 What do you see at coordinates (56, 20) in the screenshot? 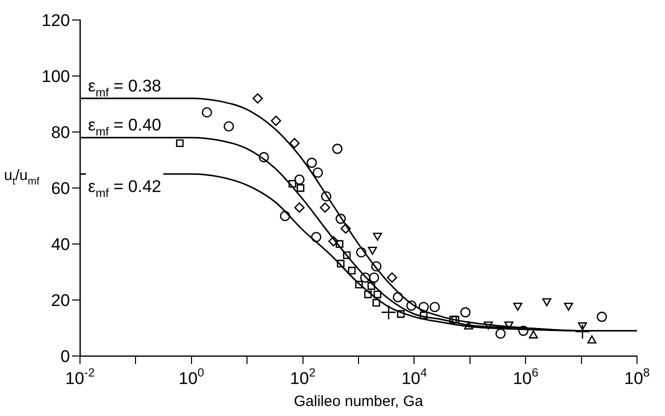
I see `y-tick-label: 120` at bounding box center [56, 20].